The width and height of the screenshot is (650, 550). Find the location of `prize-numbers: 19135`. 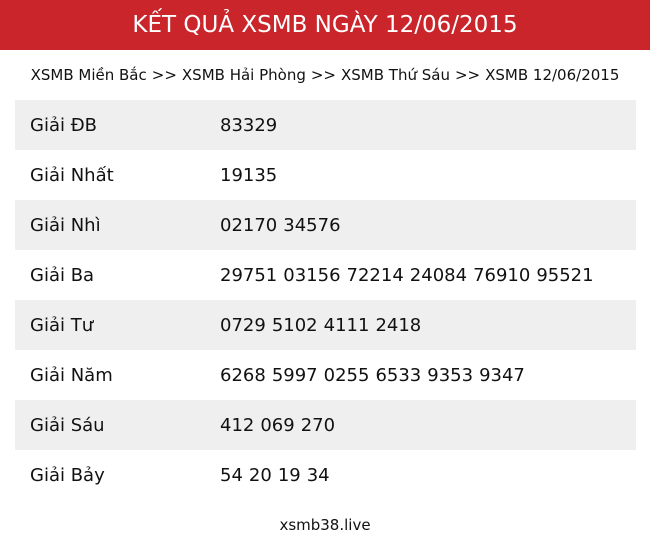

prize-numbers: 19135 is located at coordinates (251, 175).